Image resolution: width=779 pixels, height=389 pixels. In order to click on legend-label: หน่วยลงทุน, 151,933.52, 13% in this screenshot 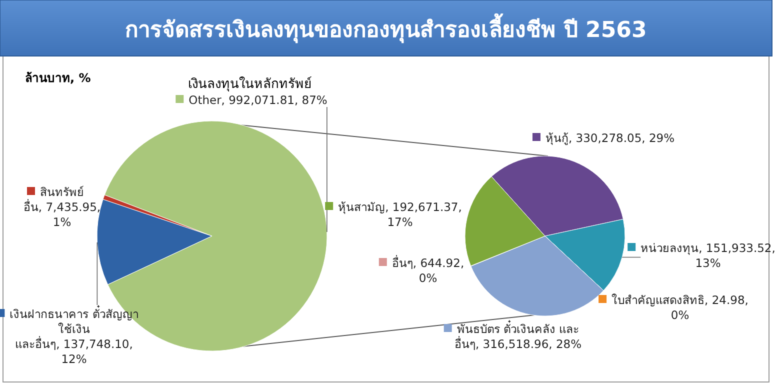, I will do `click(708, 255)`.